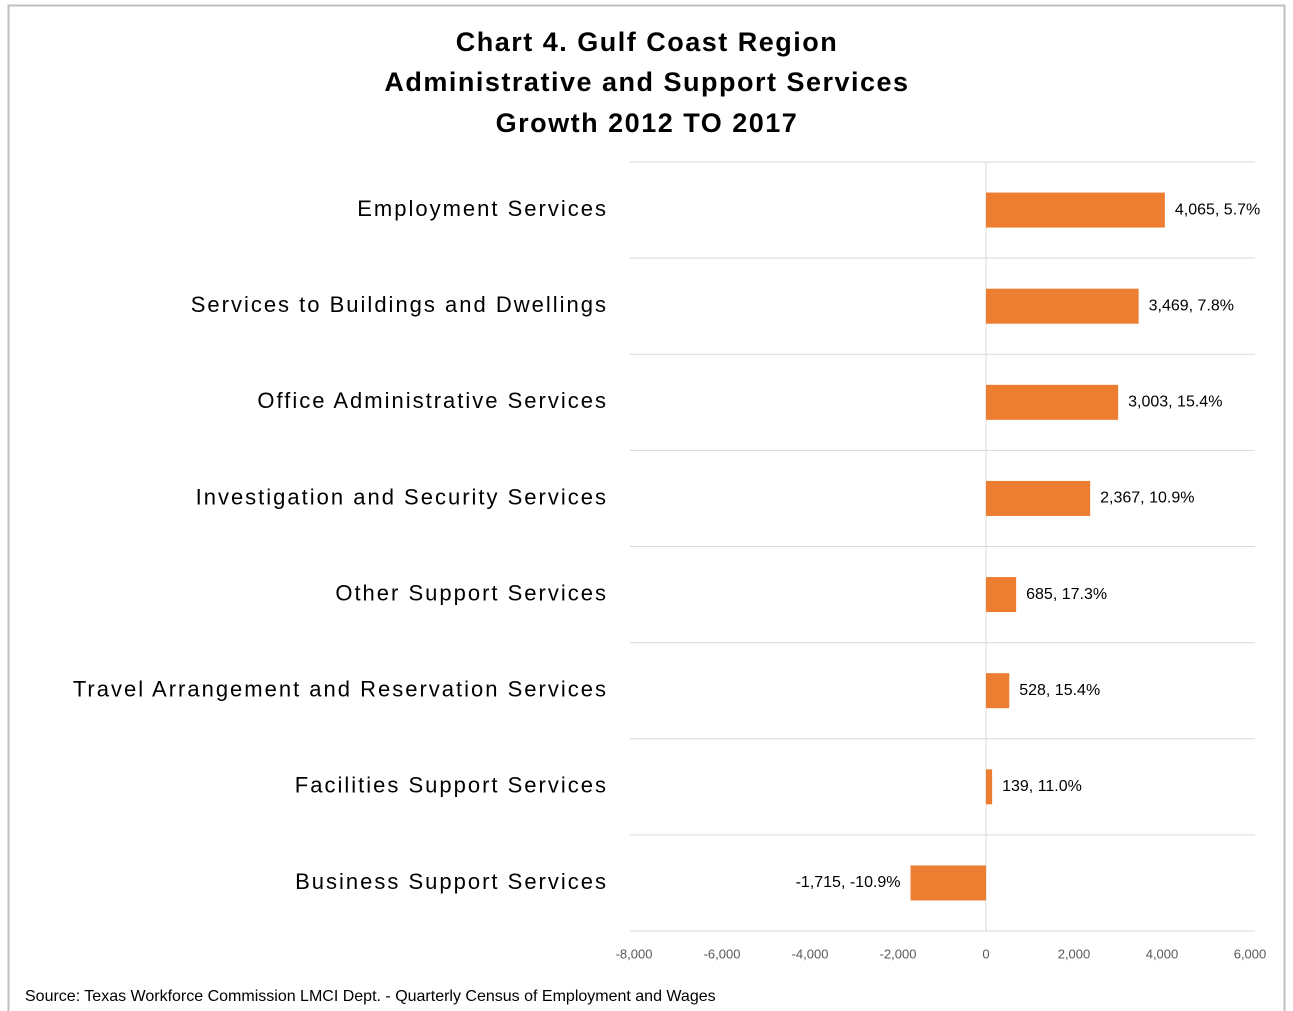  Describe the element at coordinates (848, 882) in the screenshot. I see `data-label: -1,715, -10.9%` at that location.